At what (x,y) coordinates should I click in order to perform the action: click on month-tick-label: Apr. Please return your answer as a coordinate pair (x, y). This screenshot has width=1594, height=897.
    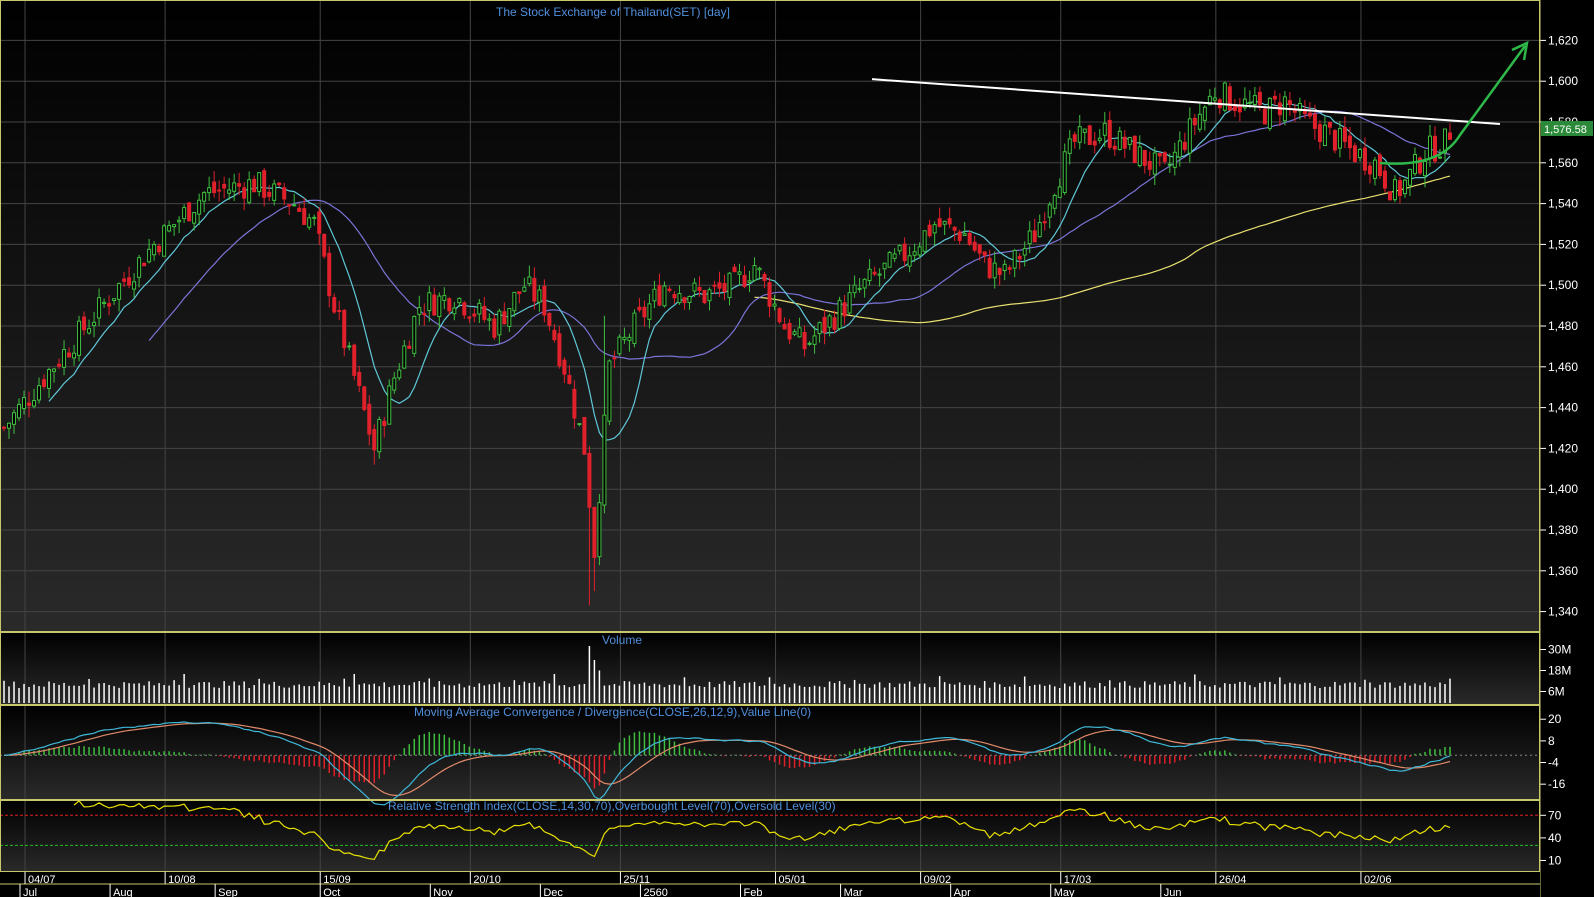
    Looking at the image, I should click on (962, 892).